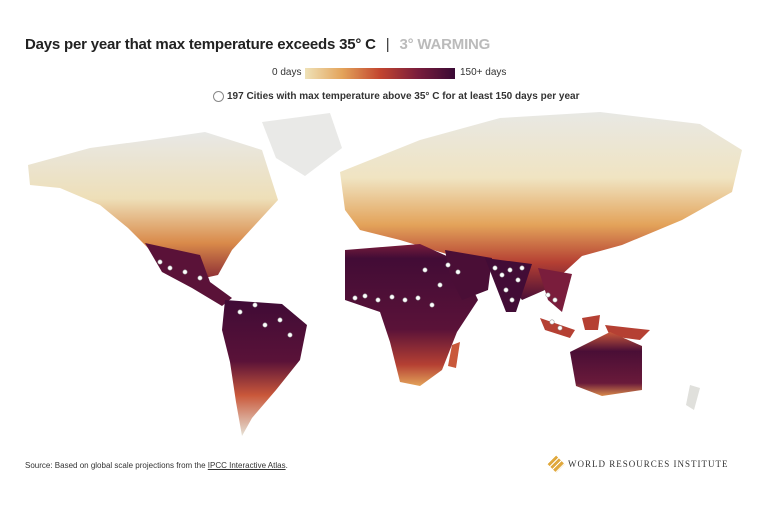 The width and height of the screenshot is (768, 506). Describe the element at coordinates (153, 206) in the screenshot. I see `north-america` at that location.